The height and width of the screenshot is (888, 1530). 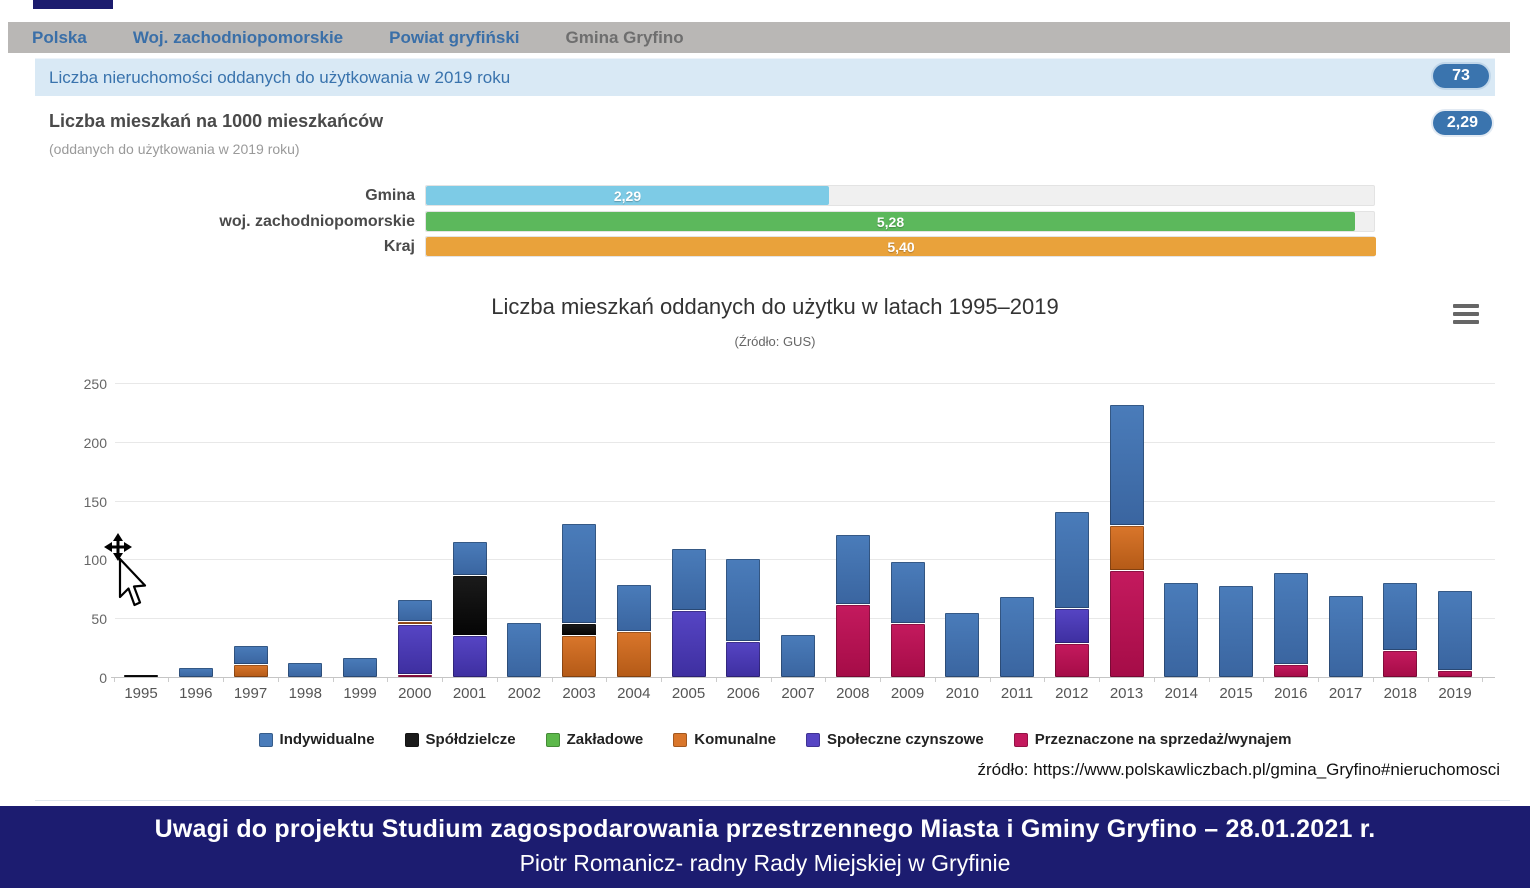 What do you see at coordinates (460, 739) in the screenshot?
I see `legend-item: Spółdzielcze` at bounding box center [460, 739].